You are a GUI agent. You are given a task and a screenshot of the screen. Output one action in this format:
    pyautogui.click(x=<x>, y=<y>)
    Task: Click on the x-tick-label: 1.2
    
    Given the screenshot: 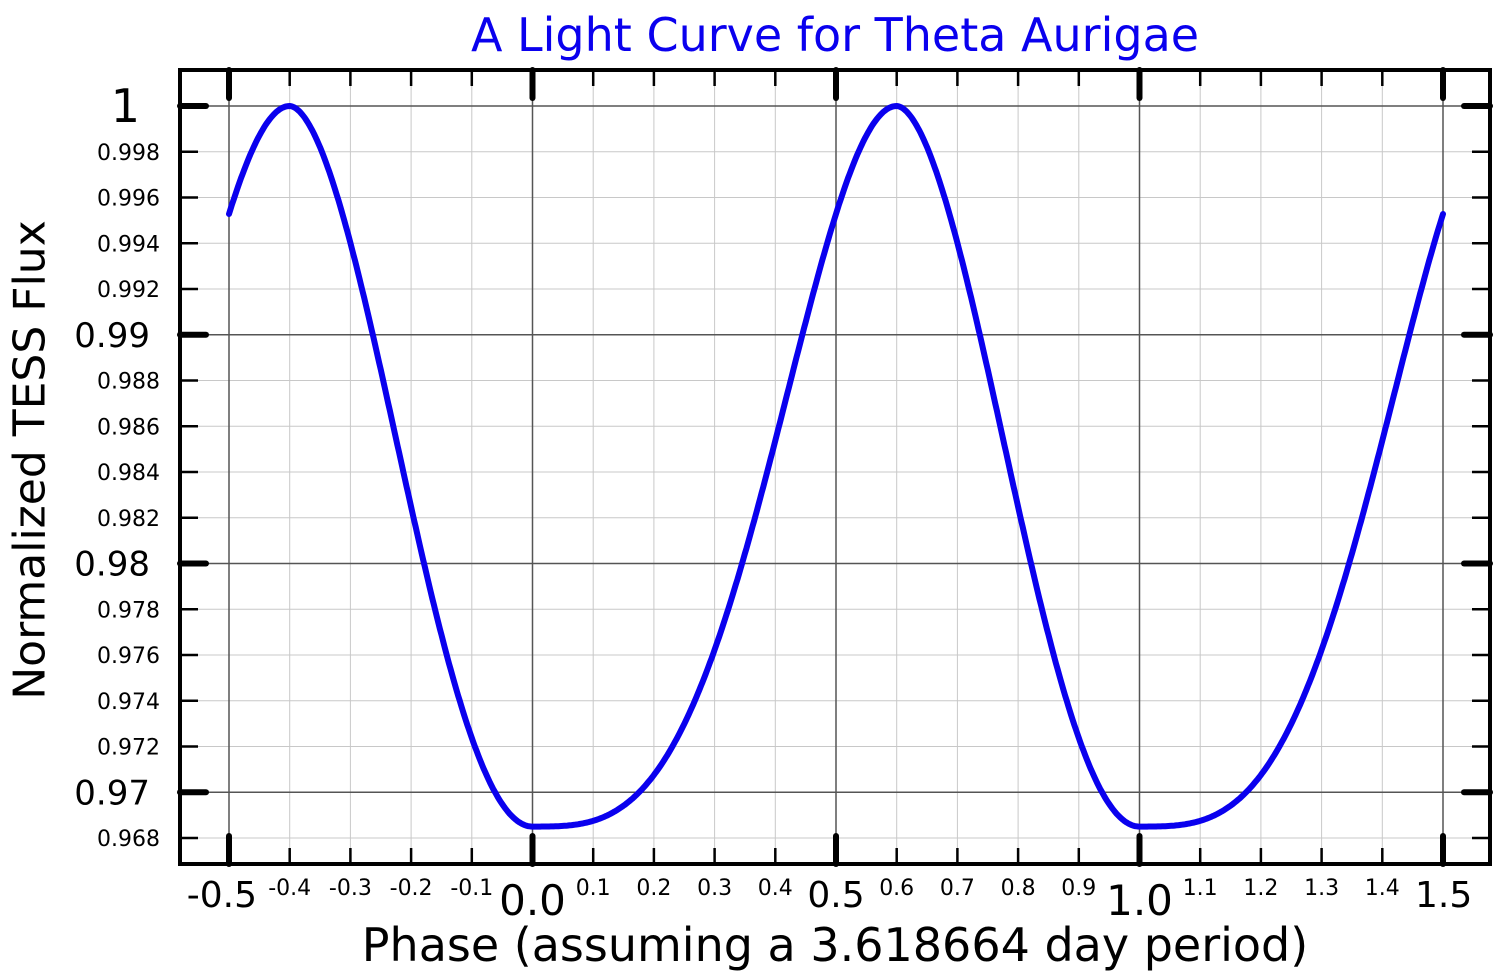 What is the action you would take?
    pyautogui.click(x=1260, y=888)
    